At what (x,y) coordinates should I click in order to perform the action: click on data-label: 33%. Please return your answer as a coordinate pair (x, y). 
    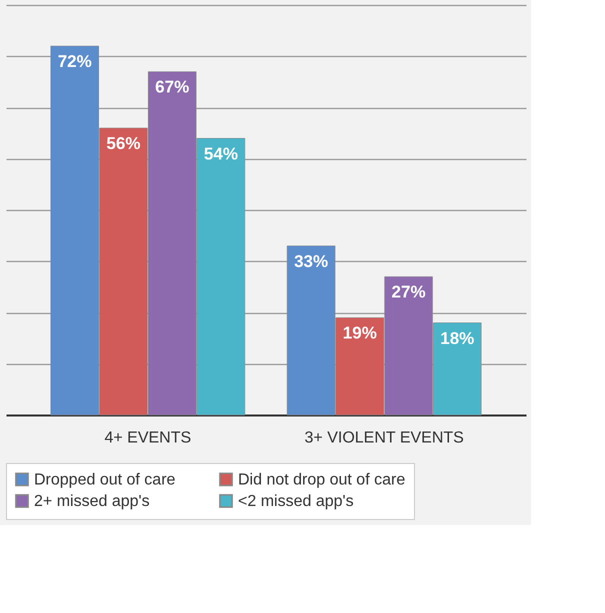
    Looking at the image, I should click on (311, 261).